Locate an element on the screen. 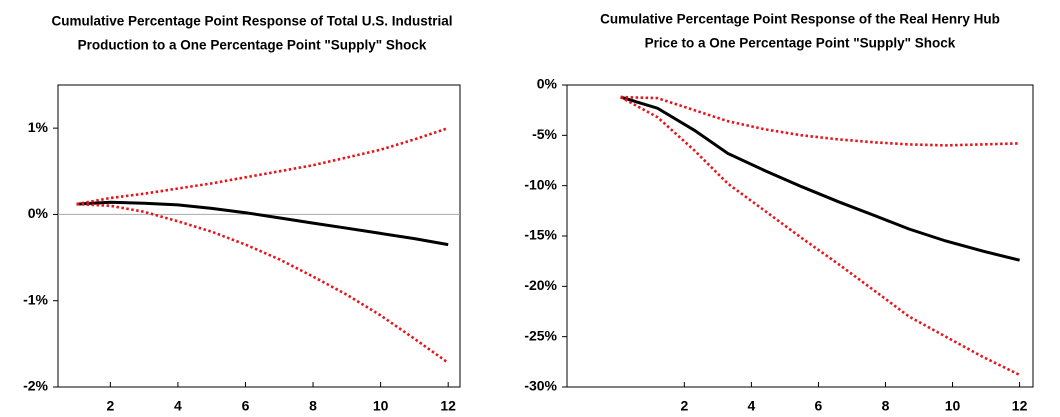 The width and height of the screenshot is (1060, 417). y-tick-label: 1% is located at coordinates (38, 127).